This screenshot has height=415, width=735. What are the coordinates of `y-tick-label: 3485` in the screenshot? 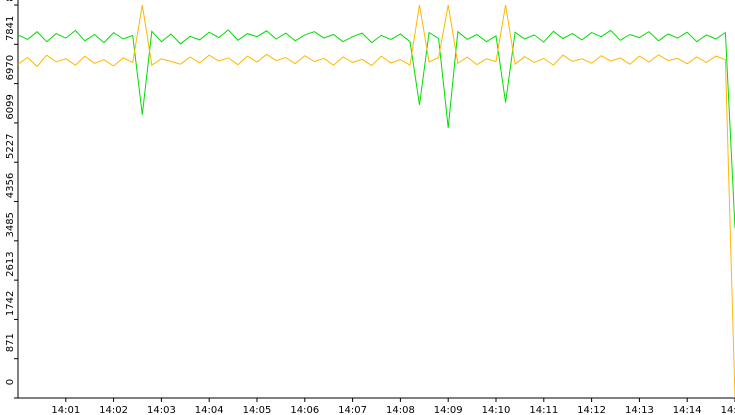 It's located at (10, 224).